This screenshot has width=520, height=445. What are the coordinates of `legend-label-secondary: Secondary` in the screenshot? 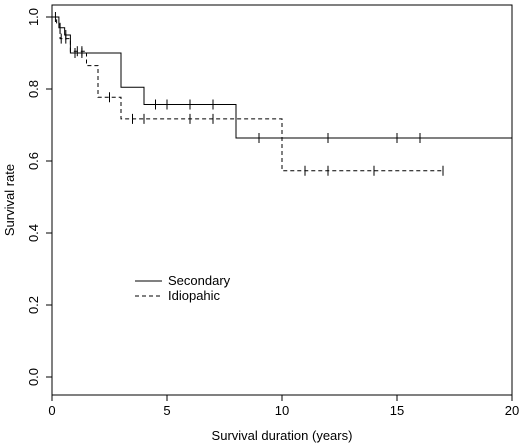 It's located at (199, 280).